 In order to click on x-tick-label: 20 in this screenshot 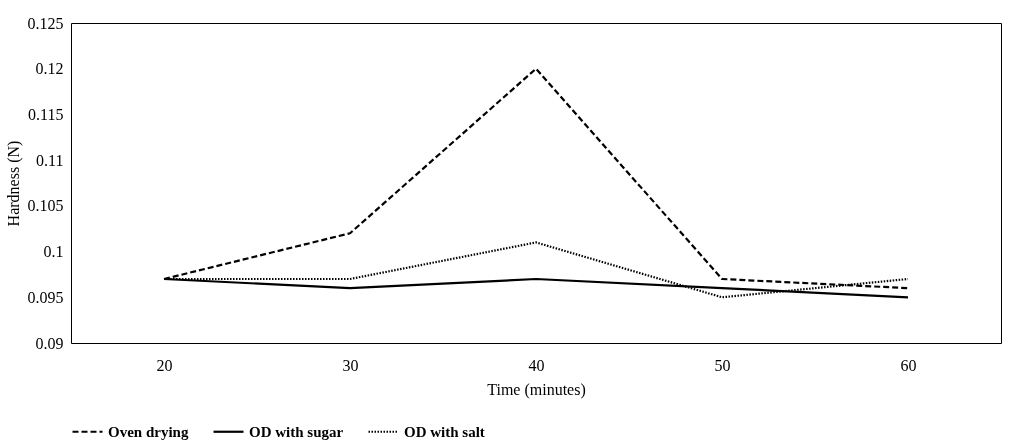, I will do `click(164, 365)`.